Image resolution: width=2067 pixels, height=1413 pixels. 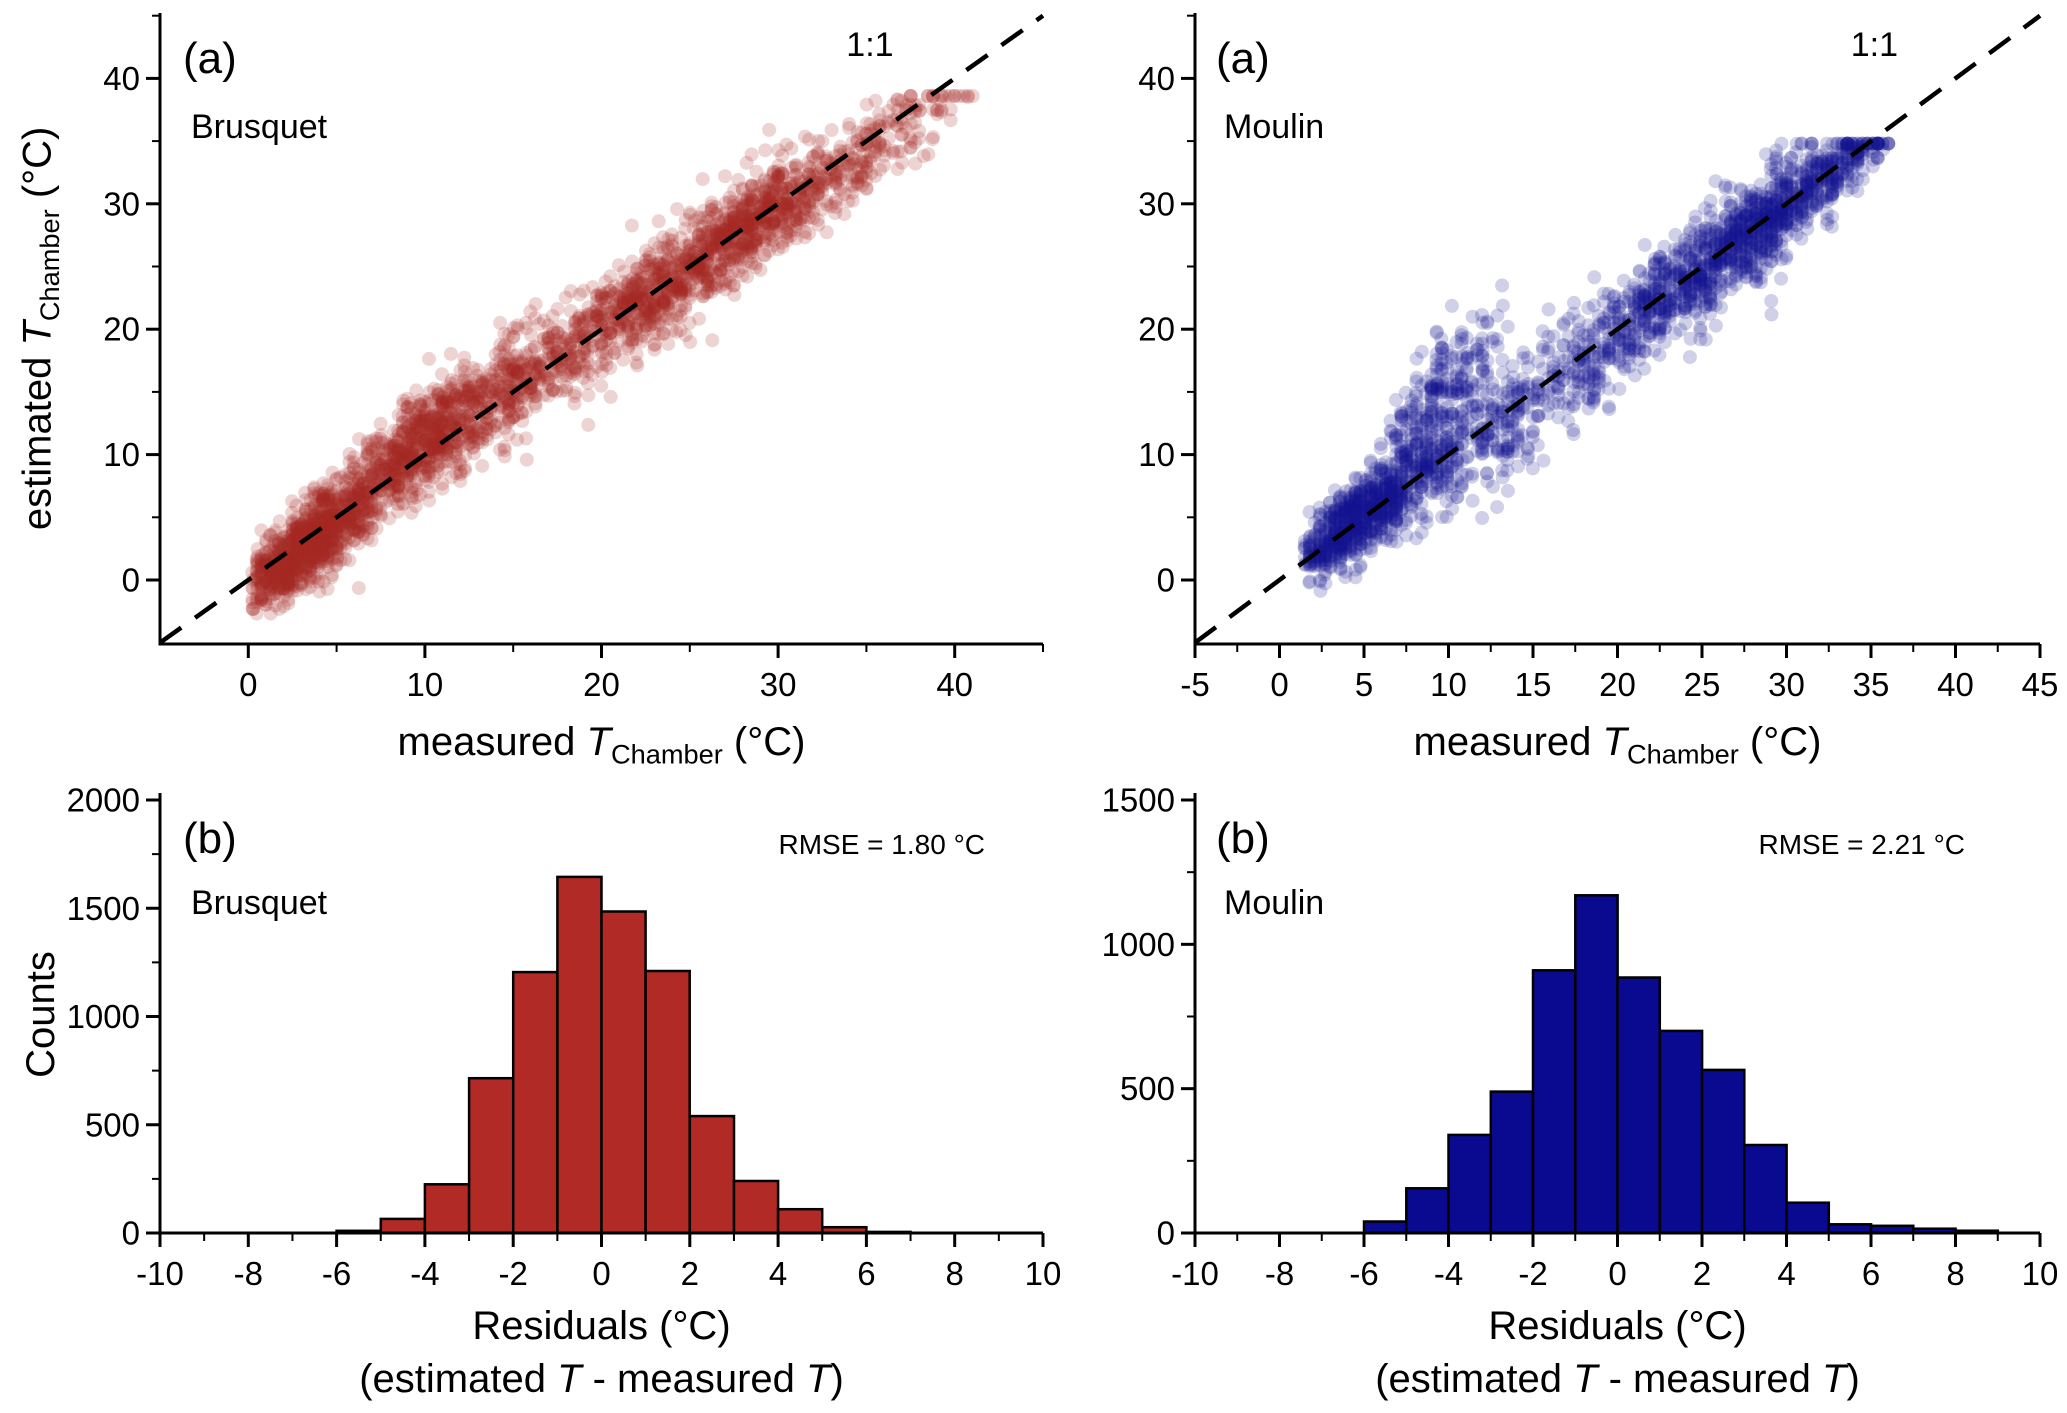 I want to click on y-axis-title-text: Counts, so click(x=40, y=1014).